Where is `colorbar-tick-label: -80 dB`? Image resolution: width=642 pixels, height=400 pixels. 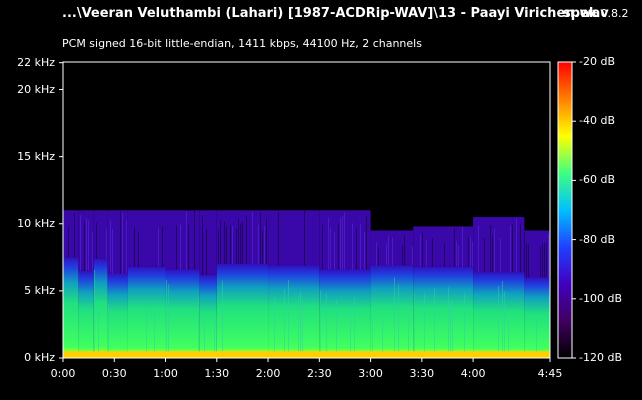 colorbar-tick-label: -80 dB is located at coordinates (597, 239).